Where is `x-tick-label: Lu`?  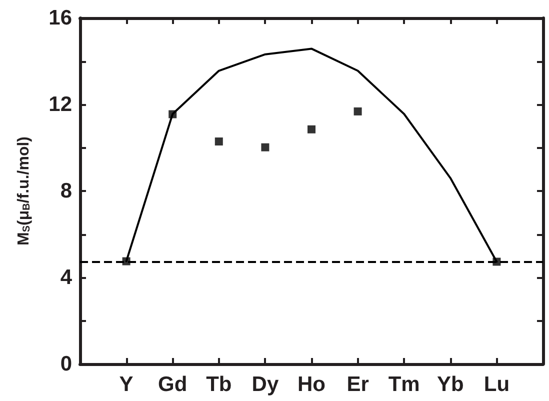
x-tick-label: Lu is located at coordinates (497, 384).